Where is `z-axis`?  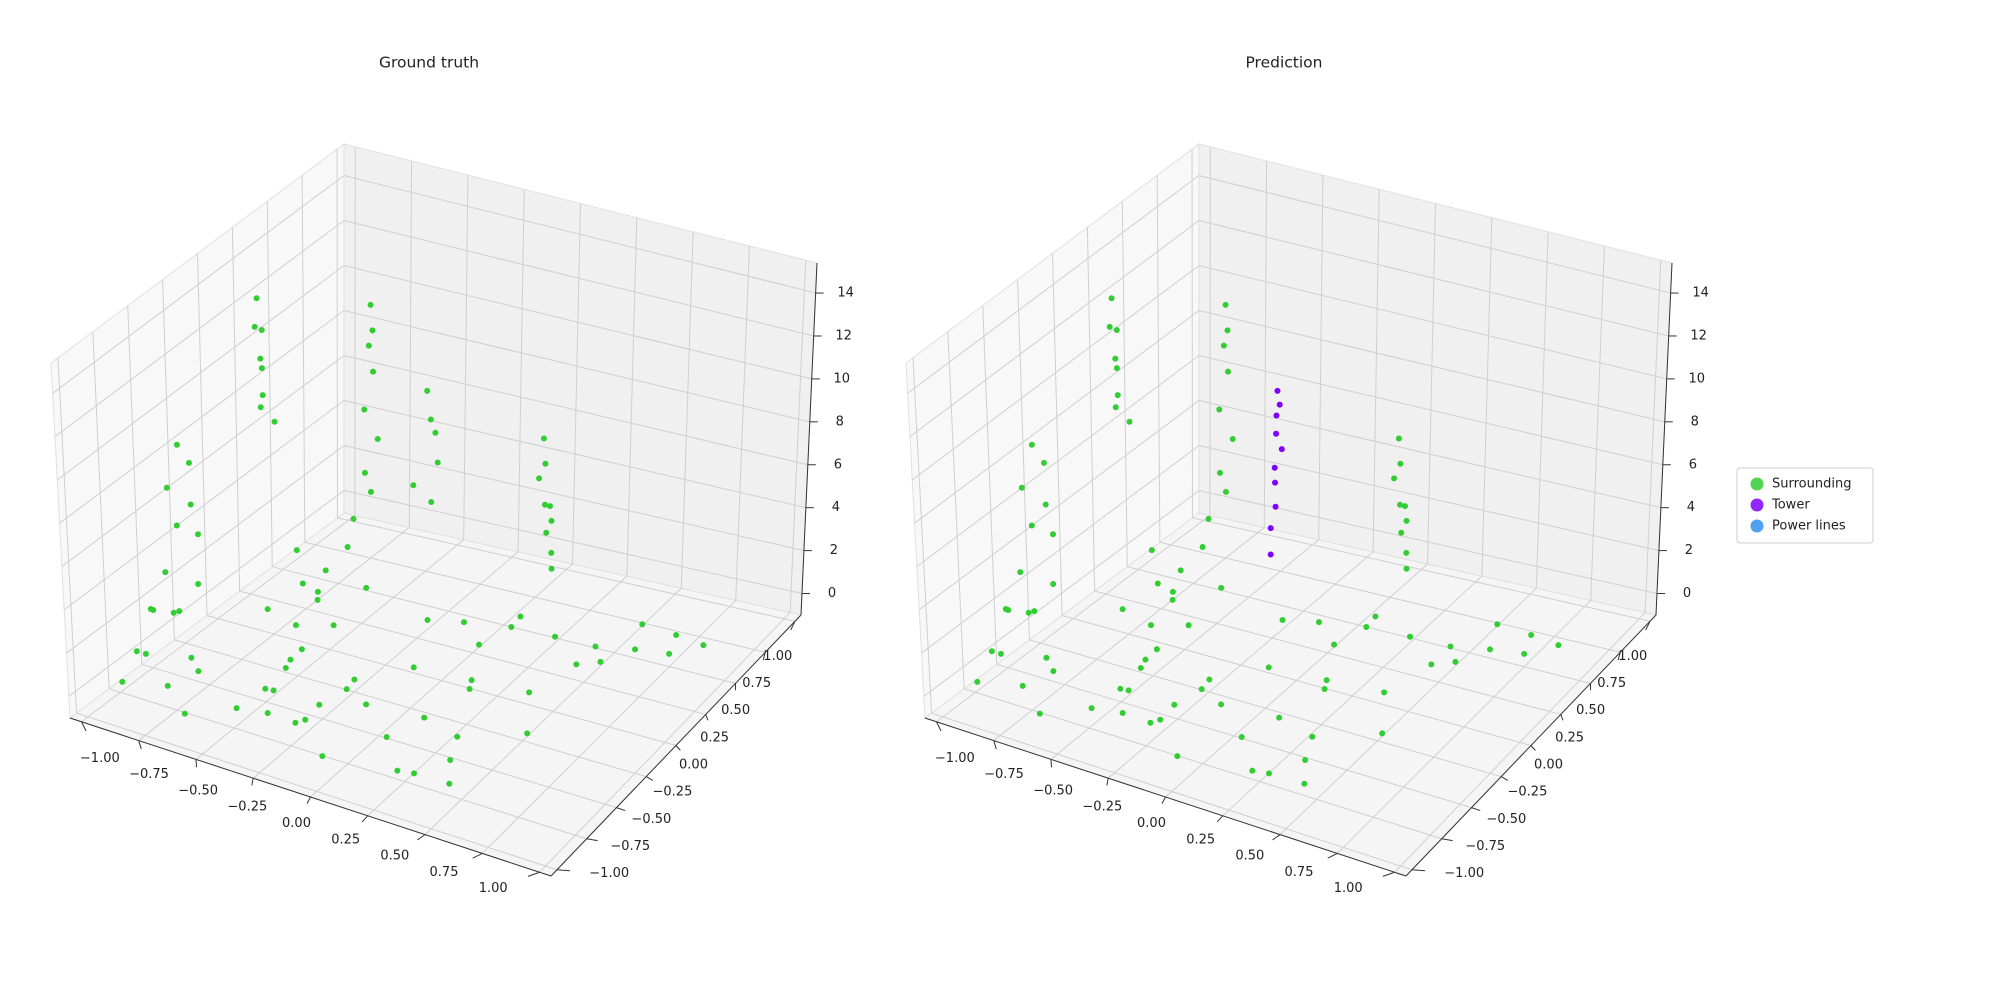 z-axis is located at coordinates (809, 439).